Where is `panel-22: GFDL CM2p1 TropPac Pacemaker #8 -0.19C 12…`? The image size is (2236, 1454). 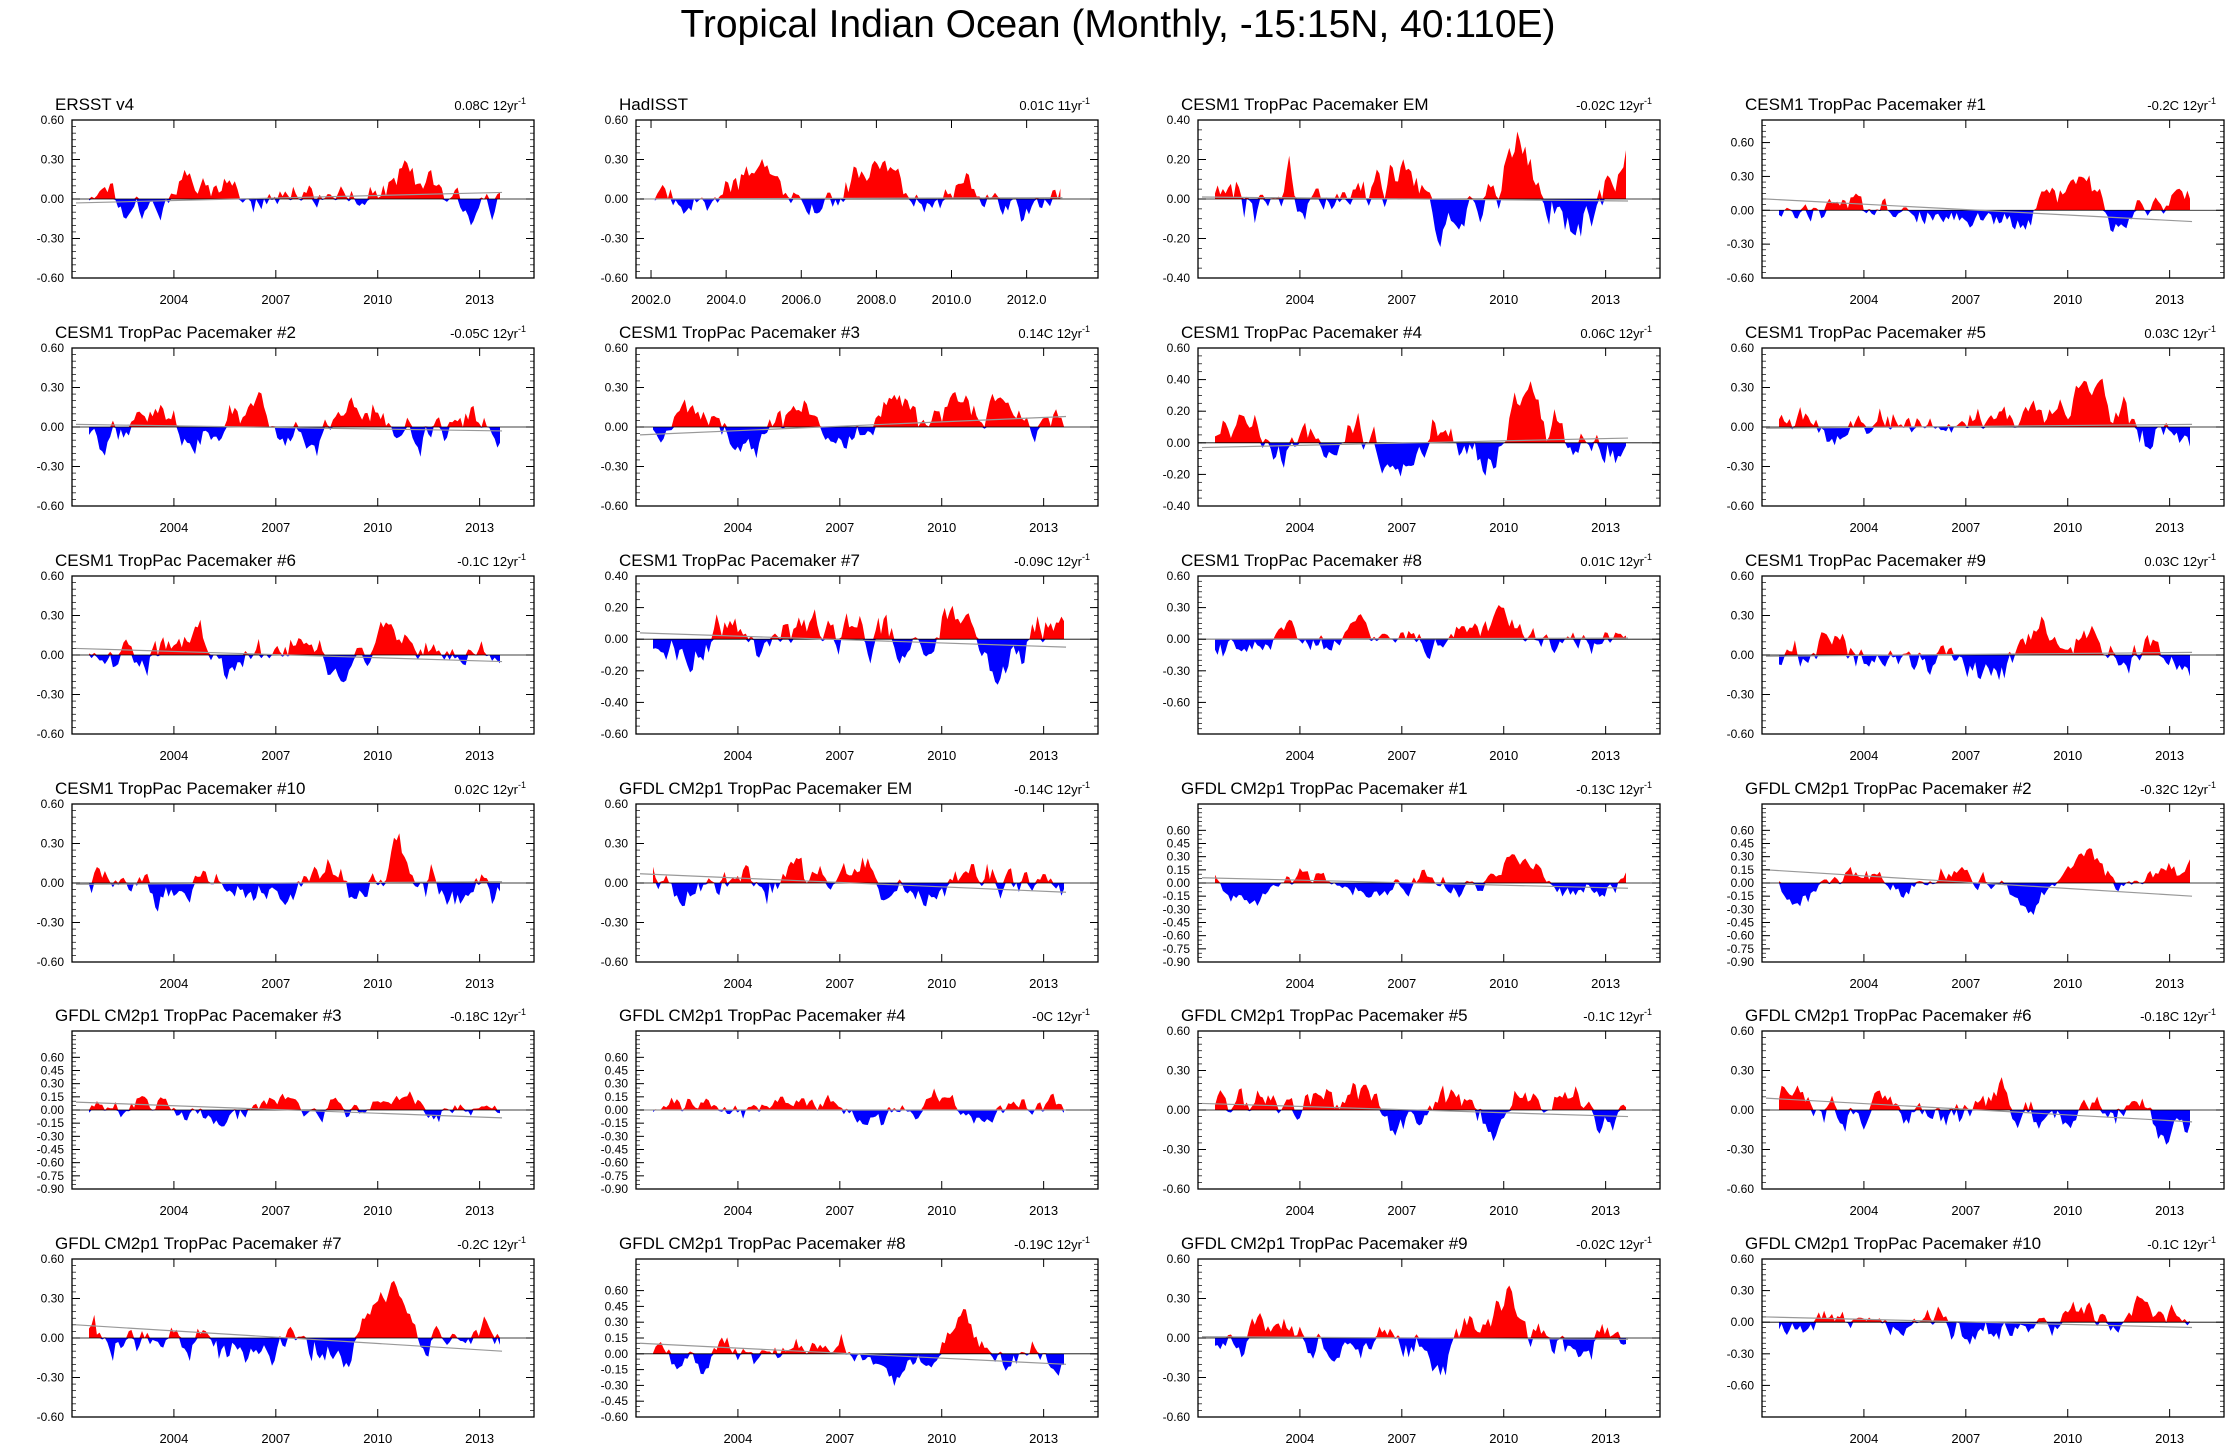
panel-22: GFDL CM2p1 TropPac Pacemaker #8 -0.19C 12… is located at coordinates (850, 1340).